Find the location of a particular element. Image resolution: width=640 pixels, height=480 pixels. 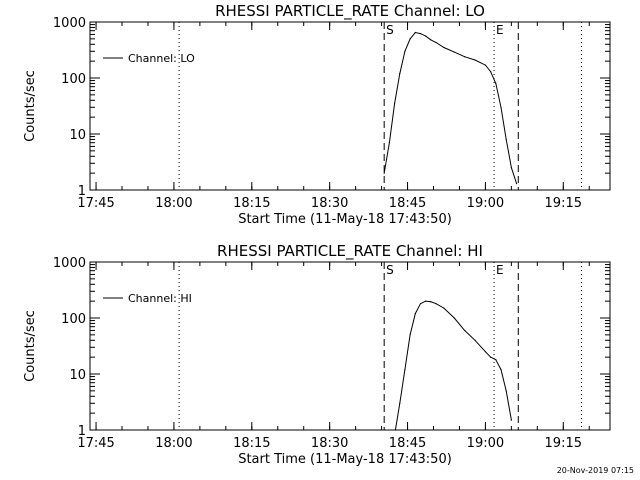

series-line is located at coordinates (450, 107).